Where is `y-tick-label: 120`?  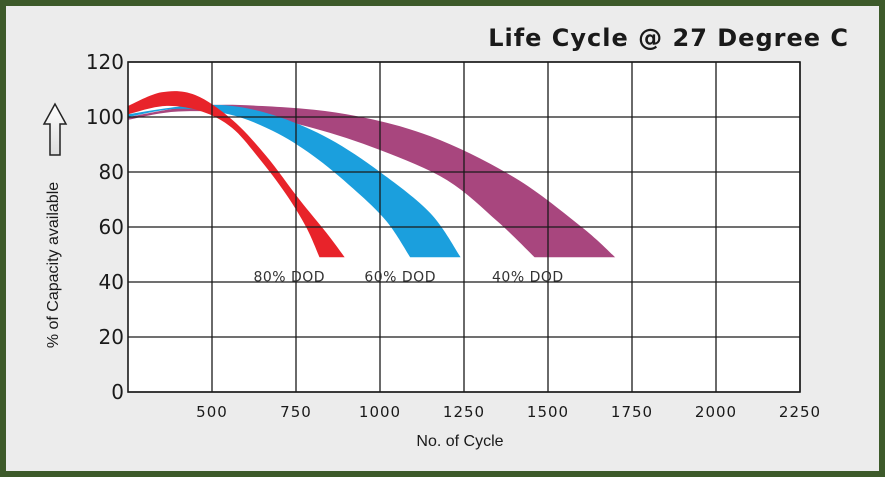
y-tick-label: 120 is located at coordinates (105, 62).